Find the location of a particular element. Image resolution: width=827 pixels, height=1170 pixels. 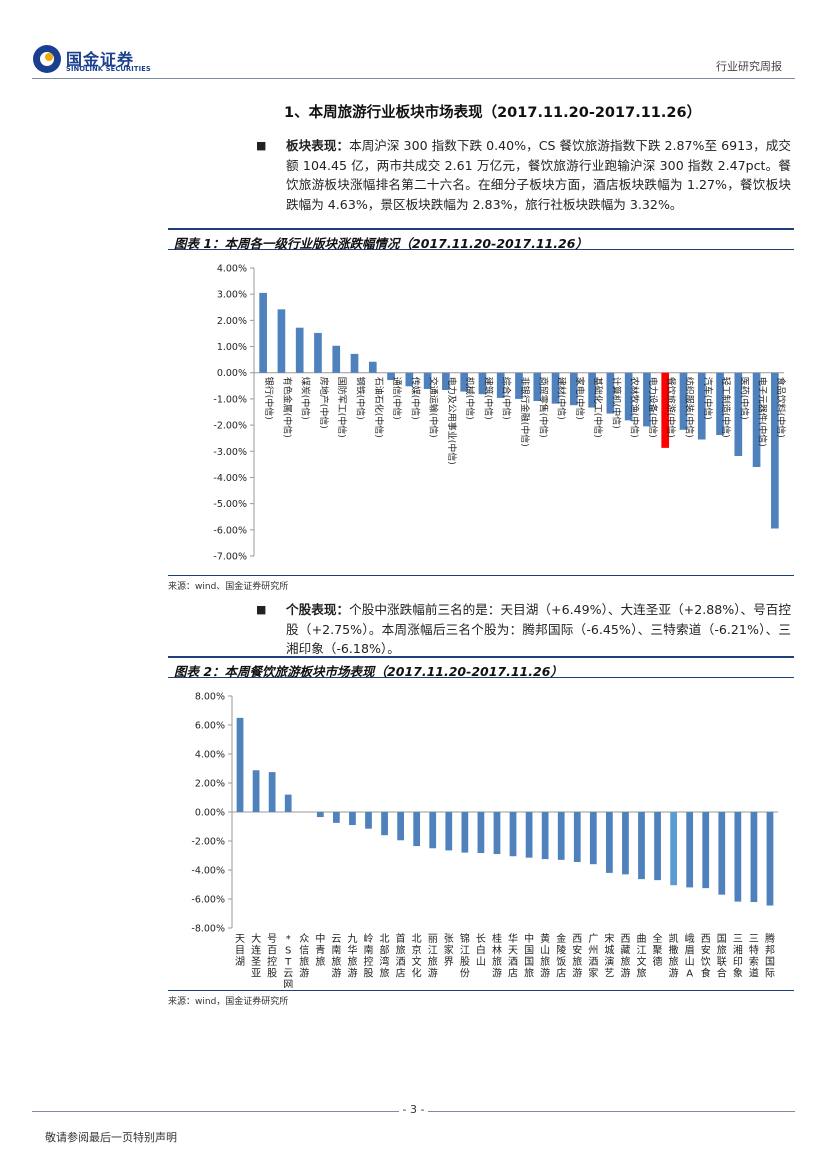

category-label: 农林牧渔(中信) is located at coordinates (635, 407).